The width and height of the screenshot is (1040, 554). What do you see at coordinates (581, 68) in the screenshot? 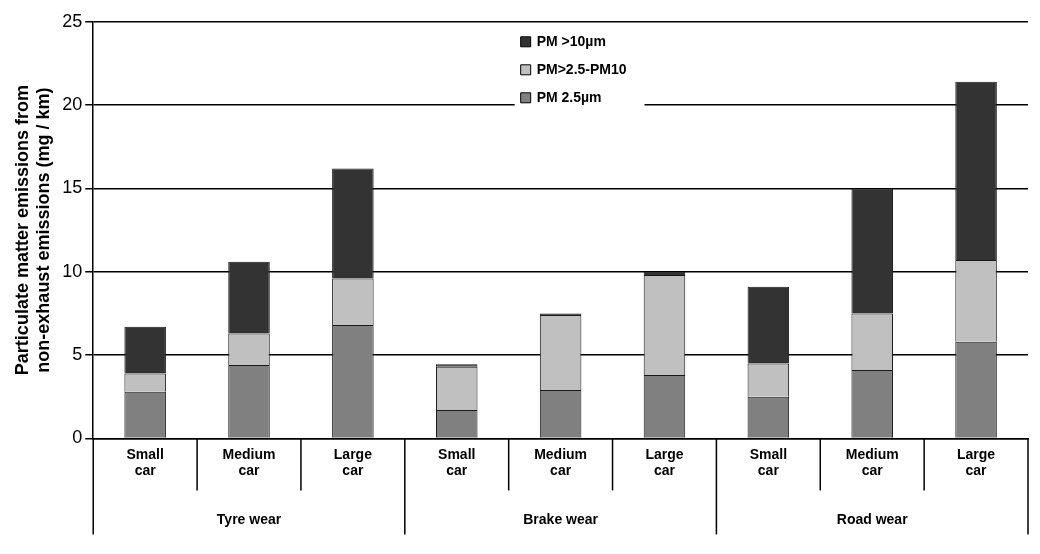
I see `legend-label: PM>2.5-PM10` at bounding box center [581, 68].